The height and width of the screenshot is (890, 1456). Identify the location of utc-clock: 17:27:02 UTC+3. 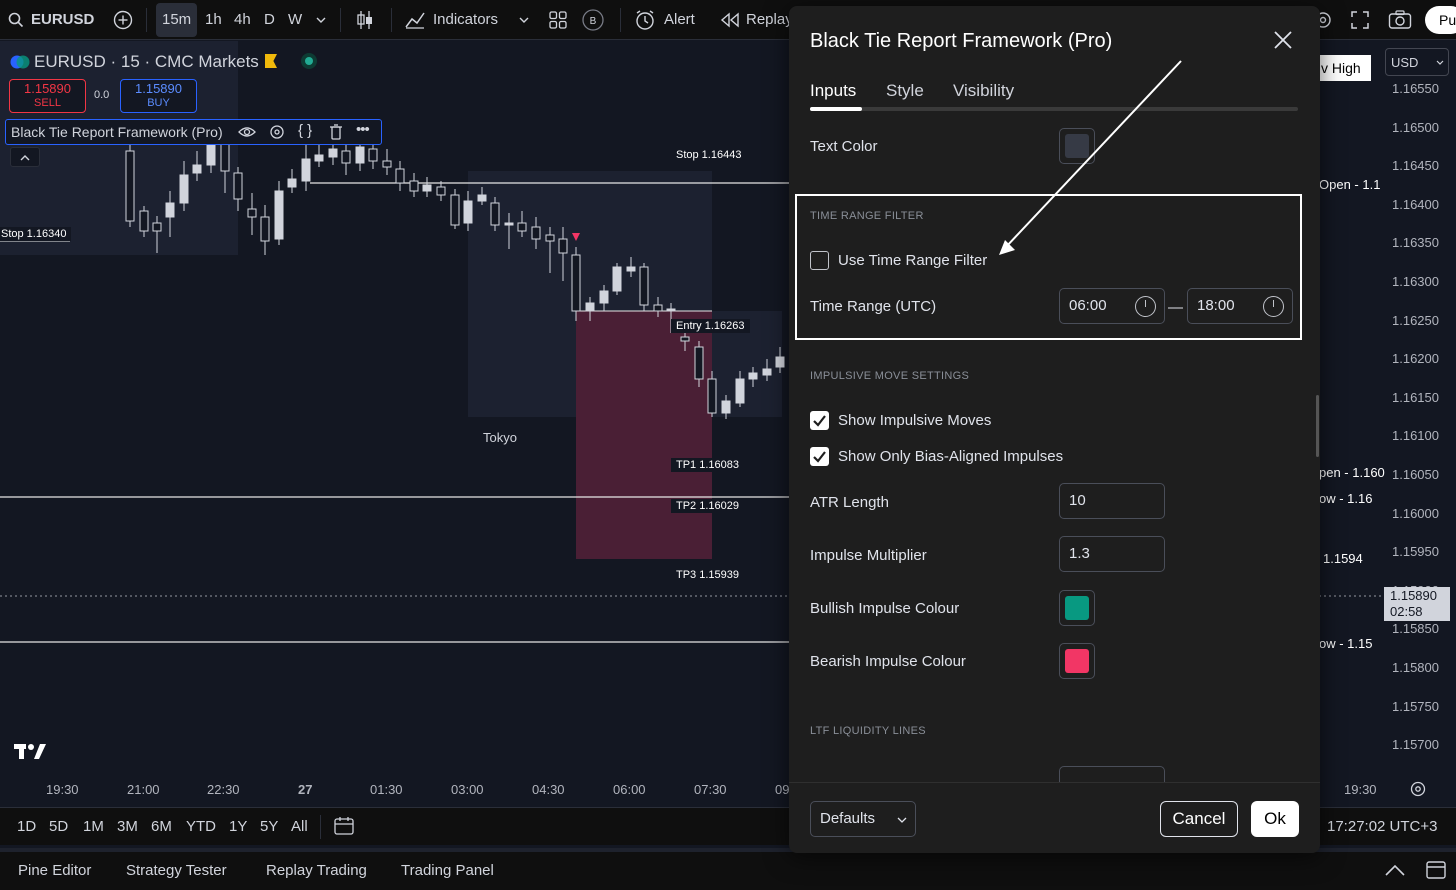
(1382, 826).